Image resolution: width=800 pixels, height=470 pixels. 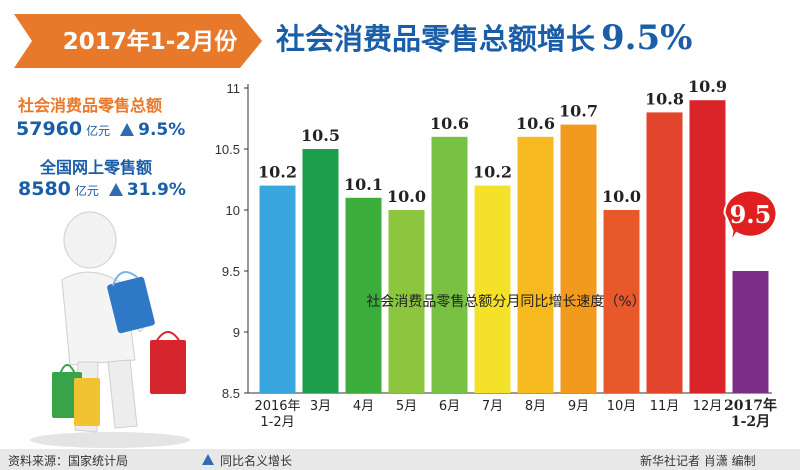 I want to click on shopper-figure-illustration, so click(x=110, y=329).